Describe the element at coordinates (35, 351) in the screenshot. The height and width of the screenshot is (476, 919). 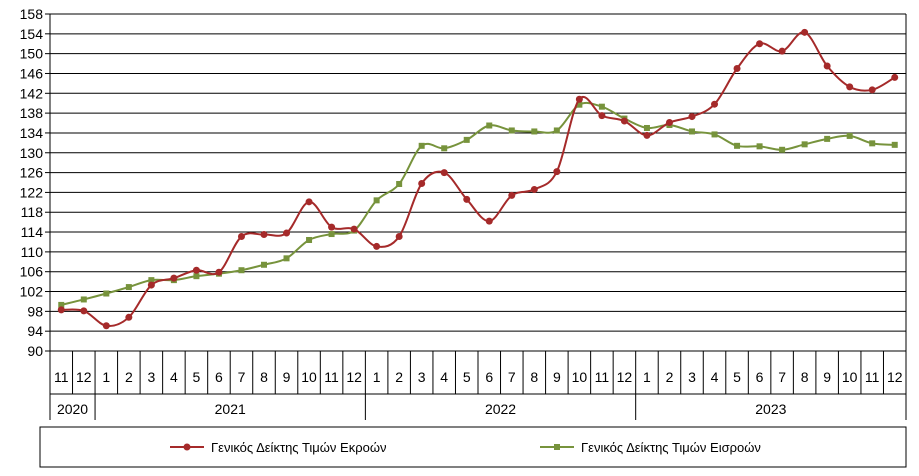
I see `y-tick-label: 90` at that location.